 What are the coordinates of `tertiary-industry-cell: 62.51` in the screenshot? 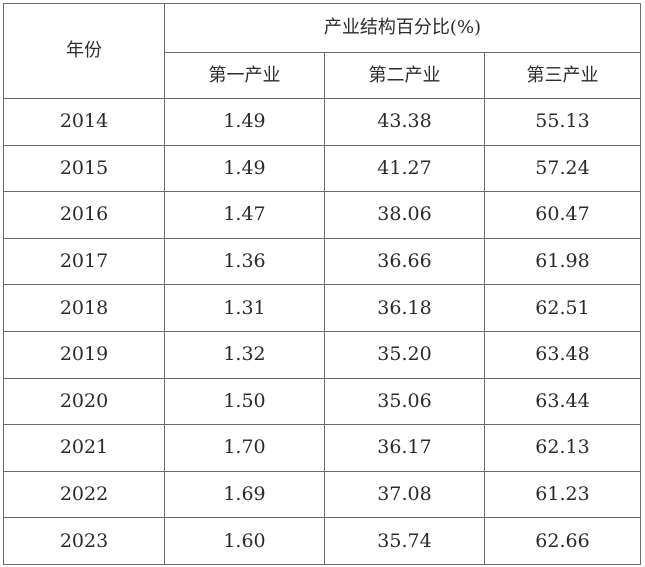 It's located at (562, 308).